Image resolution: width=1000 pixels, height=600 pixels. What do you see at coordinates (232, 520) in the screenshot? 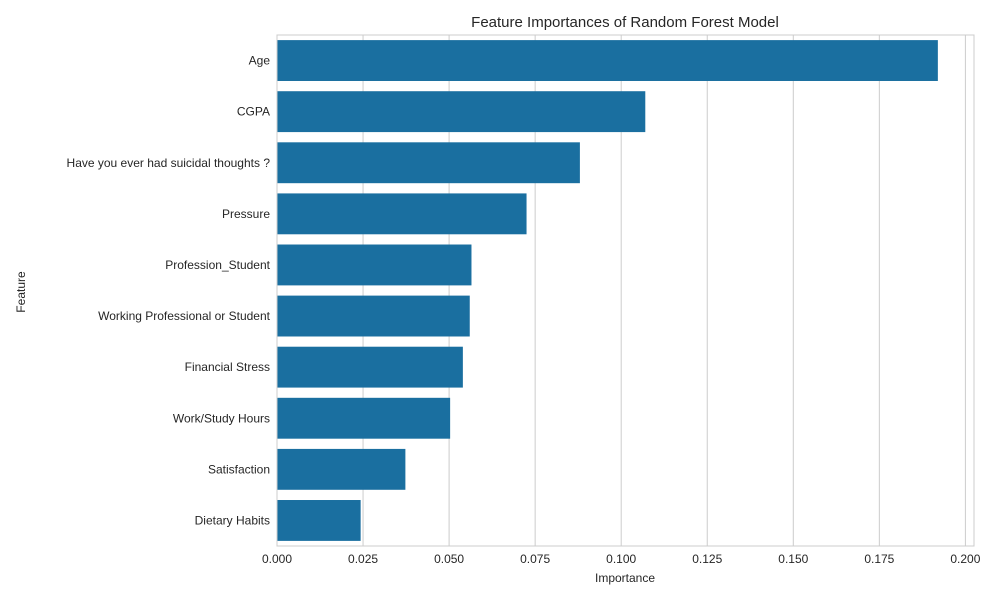
I see `y-tick-label: Dietary Habits` at bounding box center [232, 520].